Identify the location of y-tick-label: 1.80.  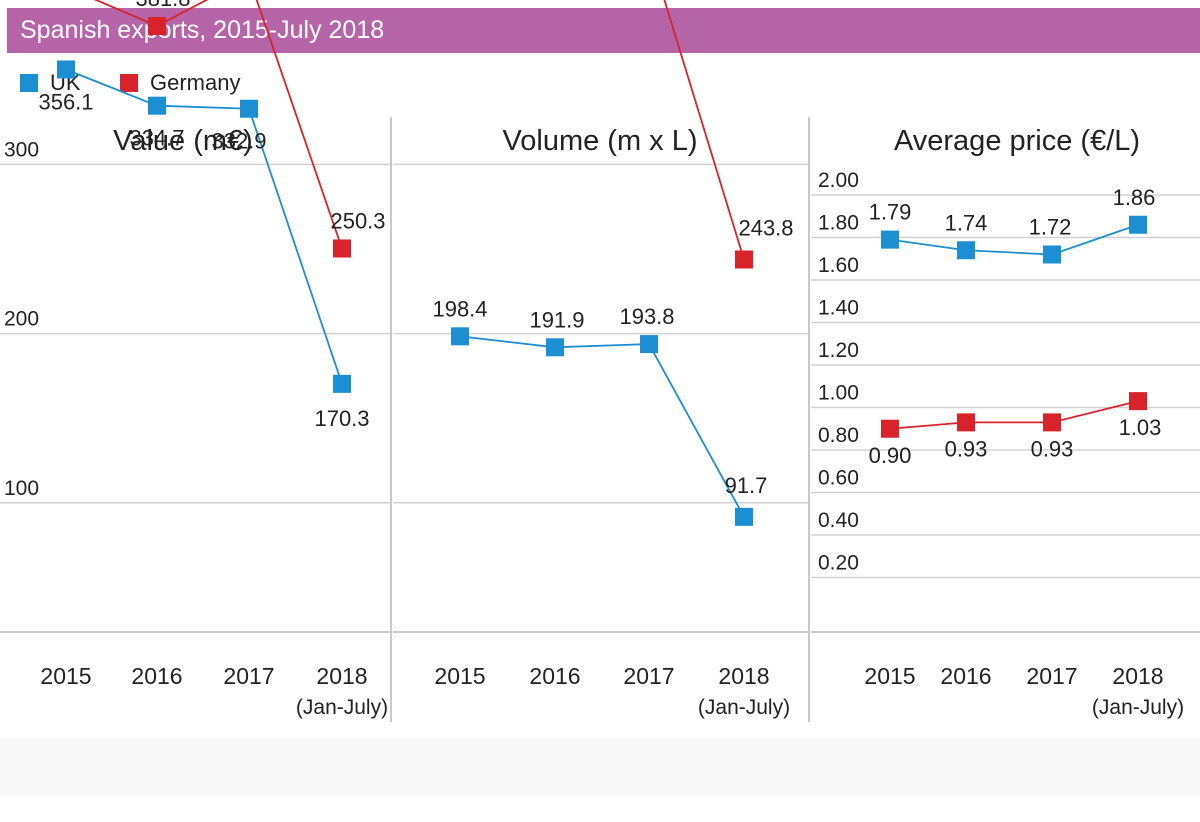
(838, 223).